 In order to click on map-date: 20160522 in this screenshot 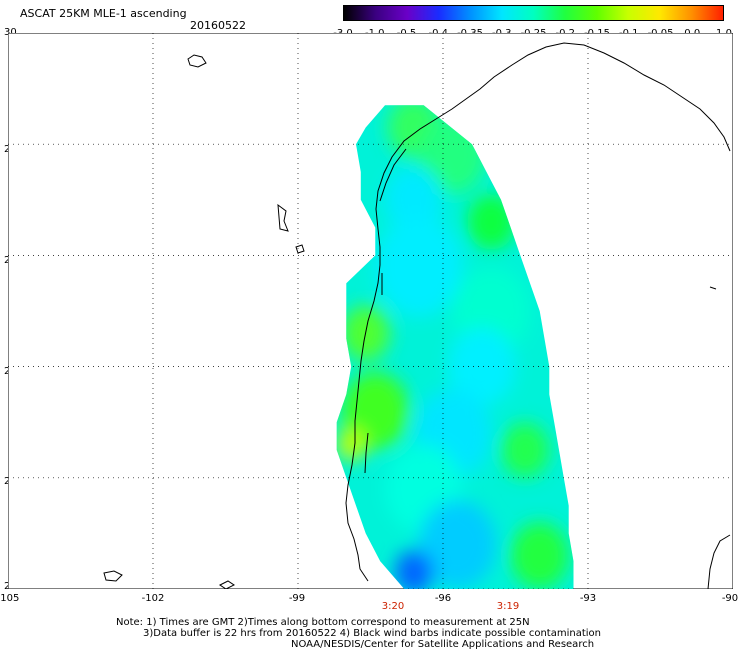, I will do `click(218, 25)`.